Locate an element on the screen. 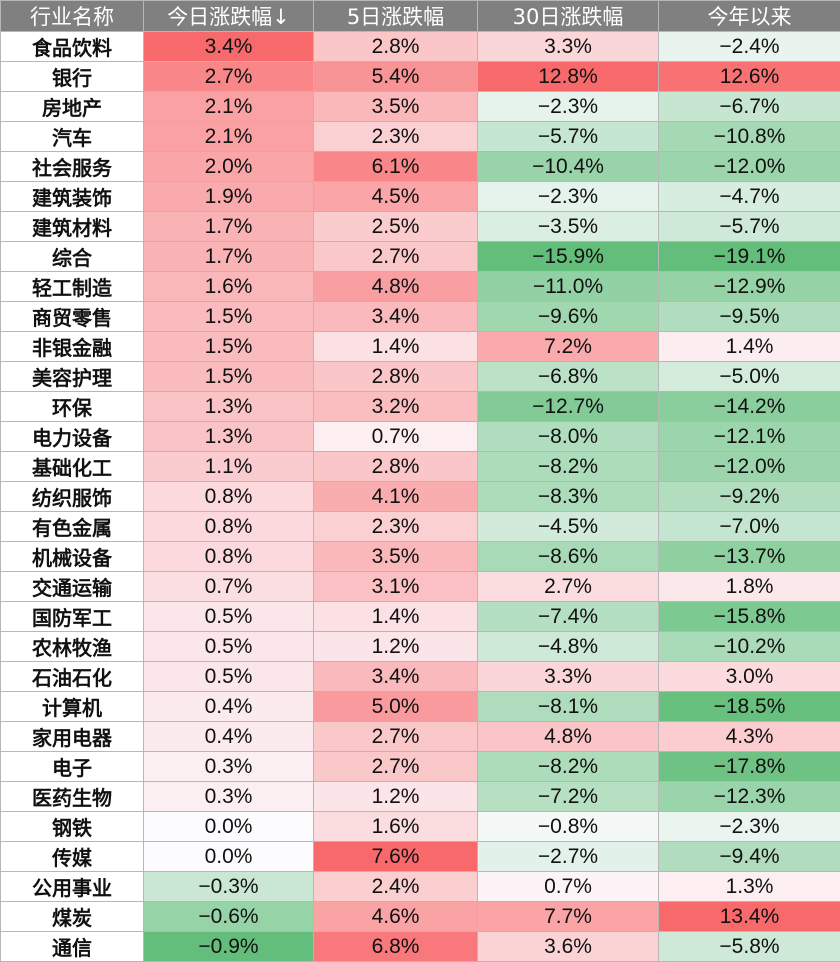  today-change-cell: 0.4% is located at coordinates (229, 737).